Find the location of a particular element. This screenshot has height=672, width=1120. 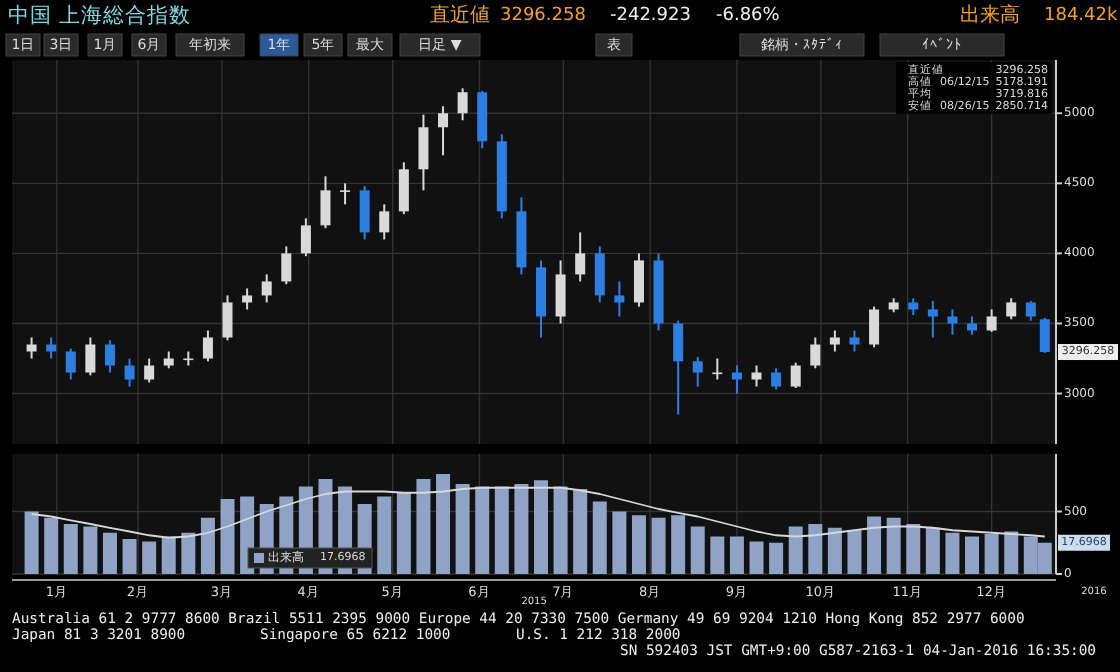

text: -6.86% is located at coordinates (748, 16).